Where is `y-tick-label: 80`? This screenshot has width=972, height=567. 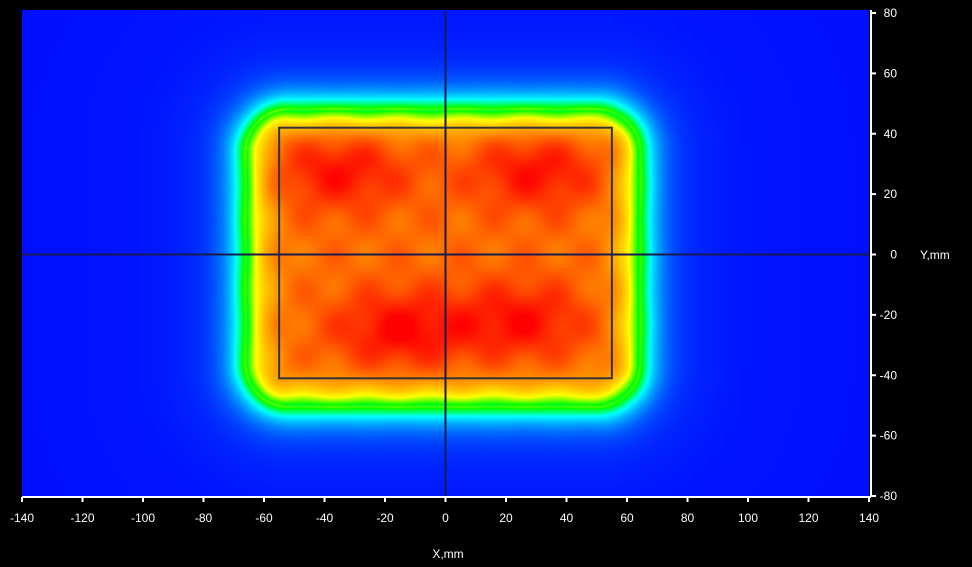
y-tick-label: 80 is located at coordinates (891, 13).